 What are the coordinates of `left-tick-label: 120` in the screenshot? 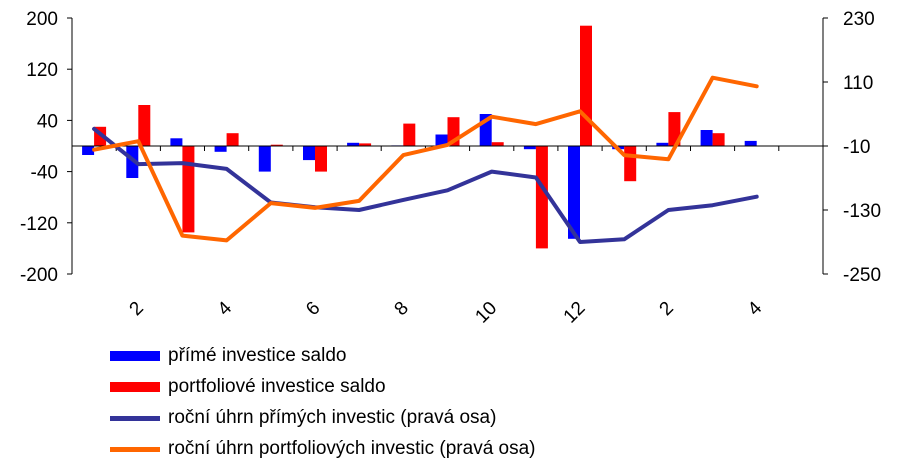 It's located at (42, 70).